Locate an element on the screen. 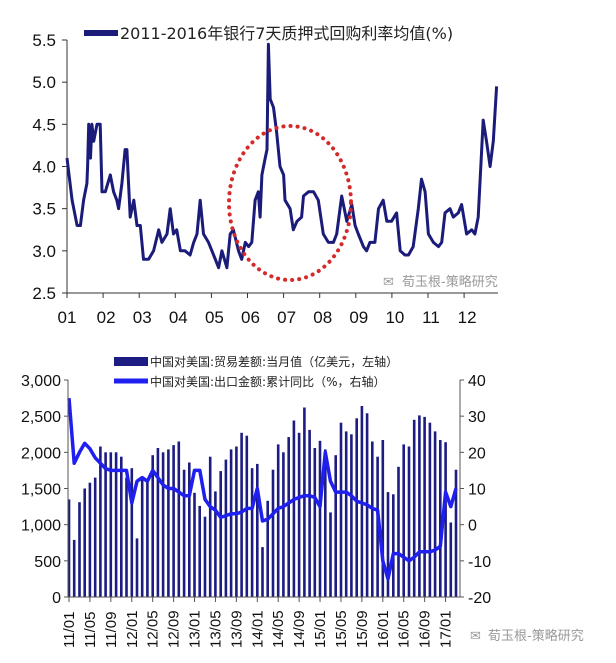  x-tick-label: 14/09 is located at coordinates (299, 629).